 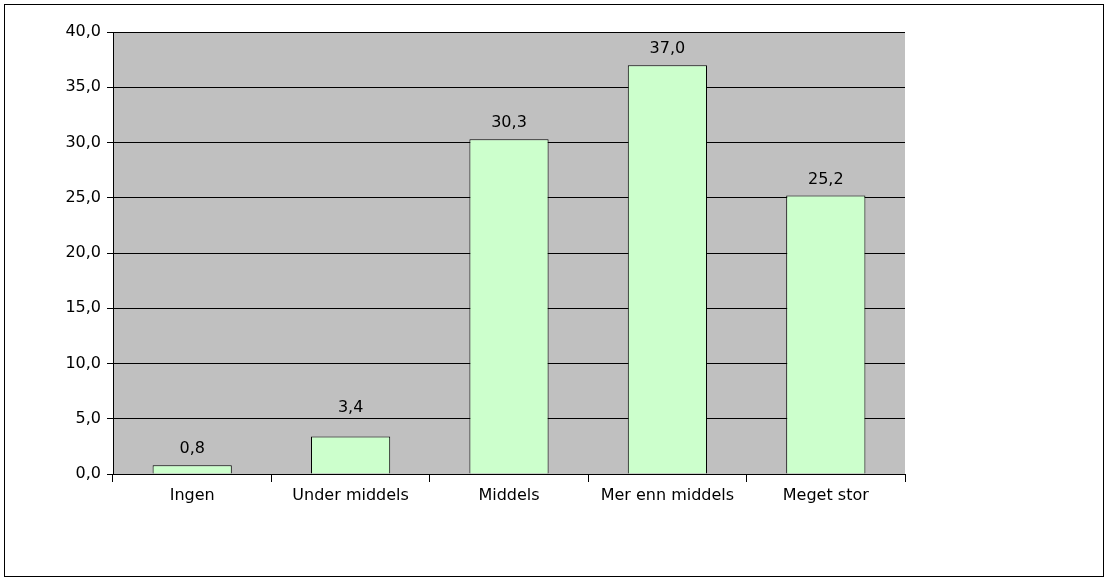 I want to click on y-tick-label: 30,0, so click(x=83, y=141).